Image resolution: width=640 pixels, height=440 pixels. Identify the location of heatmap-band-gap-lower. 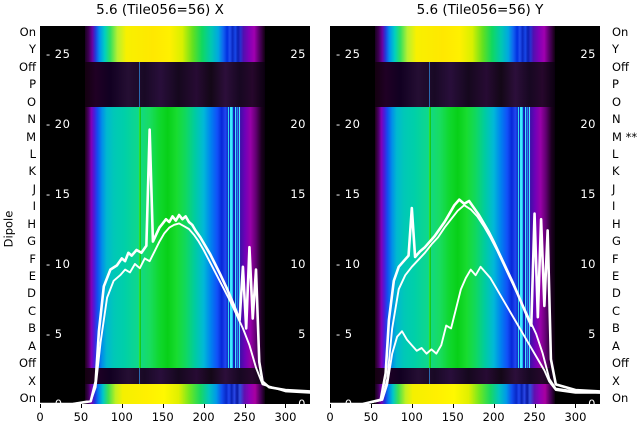
(175, 376).